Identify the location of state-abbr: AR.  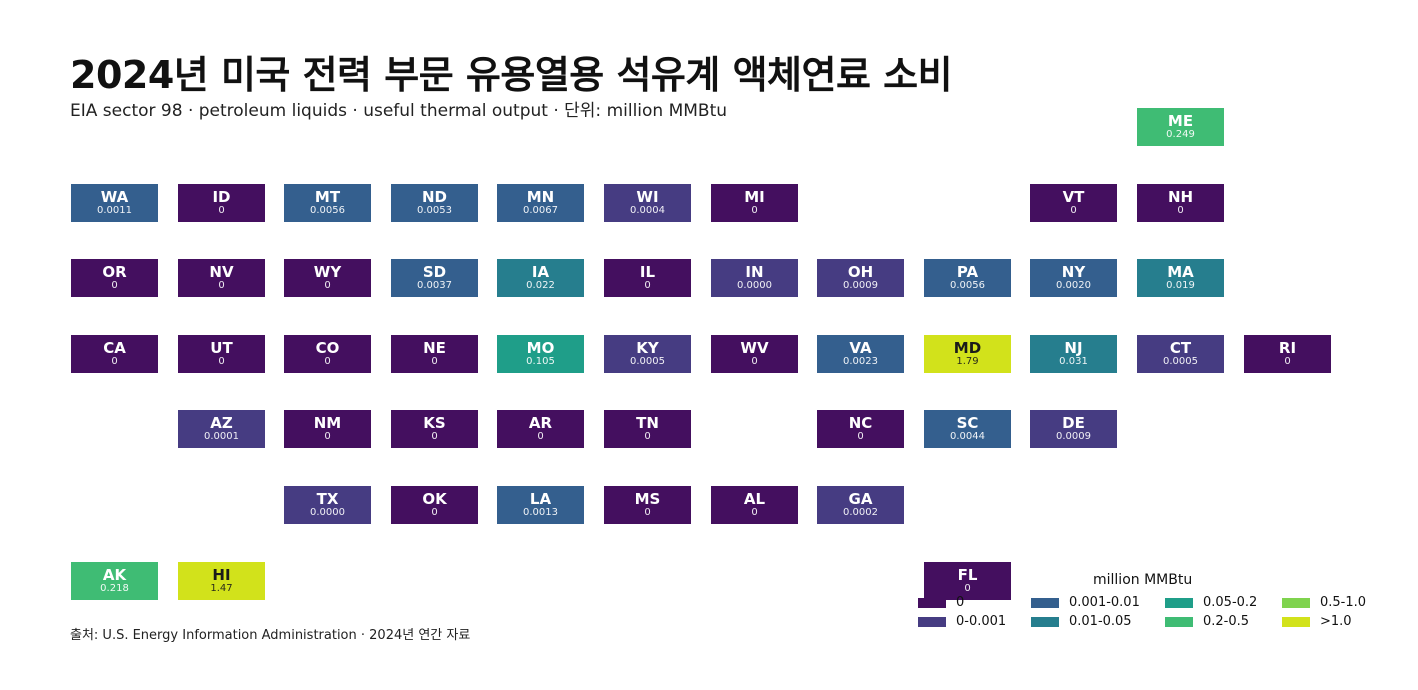
(540, 423).